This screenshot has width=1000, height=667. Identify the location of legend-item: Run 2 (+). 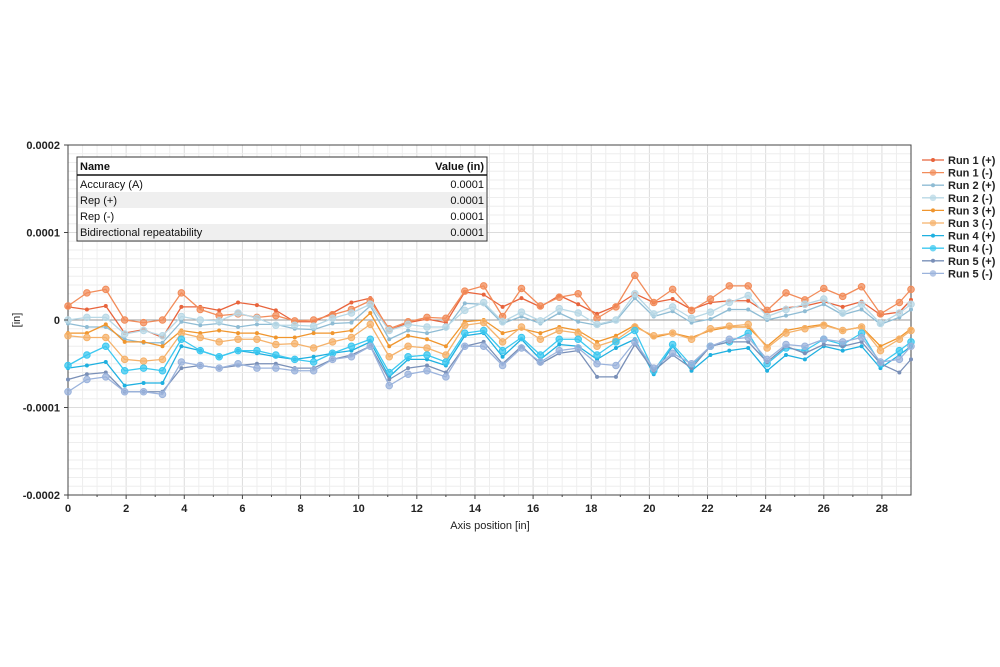
(959, 186).